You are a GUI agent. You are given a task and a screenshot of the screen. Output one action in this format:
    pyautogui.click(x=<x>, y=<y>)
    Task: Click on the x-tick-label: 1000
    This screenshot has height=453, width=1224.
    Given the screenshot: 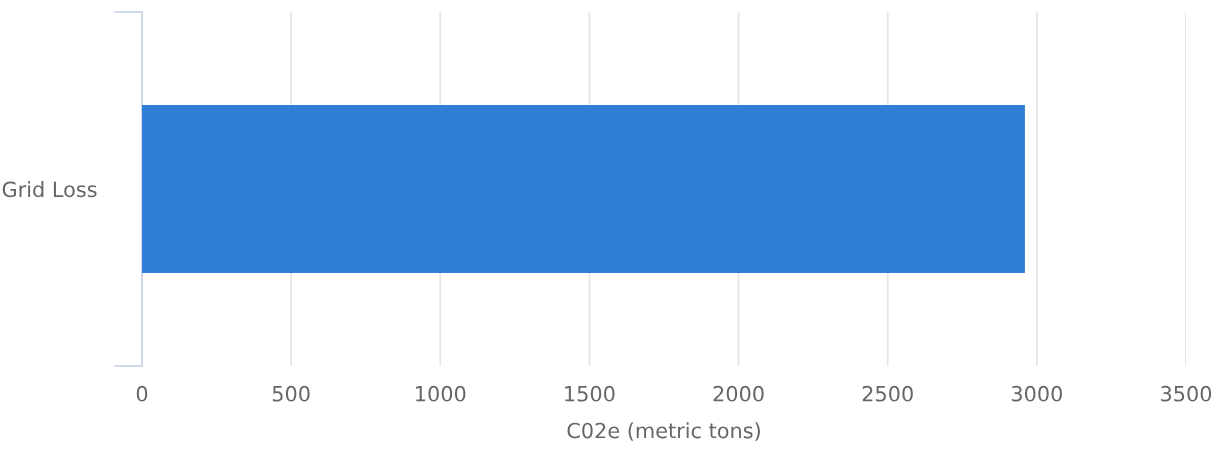 What is the action you would take?
    pyautogui.click(x=441, y=393)
    